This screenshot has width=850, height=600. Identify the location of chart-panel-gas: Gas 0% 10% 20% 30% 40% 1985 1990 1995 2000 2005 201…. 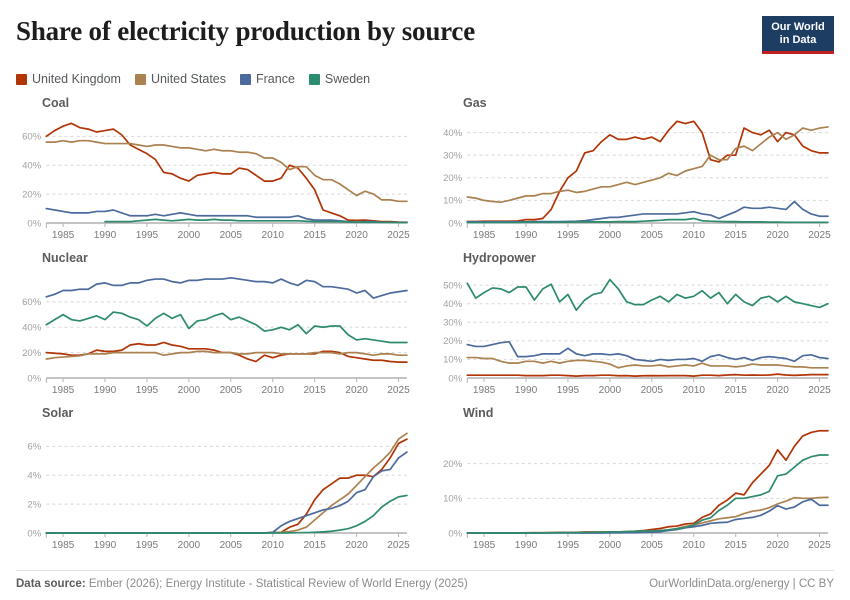
(635, 173).